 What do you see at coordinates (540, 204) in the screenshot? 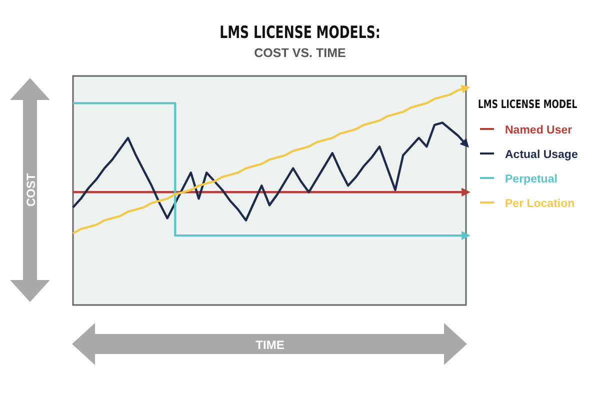
I see `legend-label: Per Location` at bounding box center [540, 204].